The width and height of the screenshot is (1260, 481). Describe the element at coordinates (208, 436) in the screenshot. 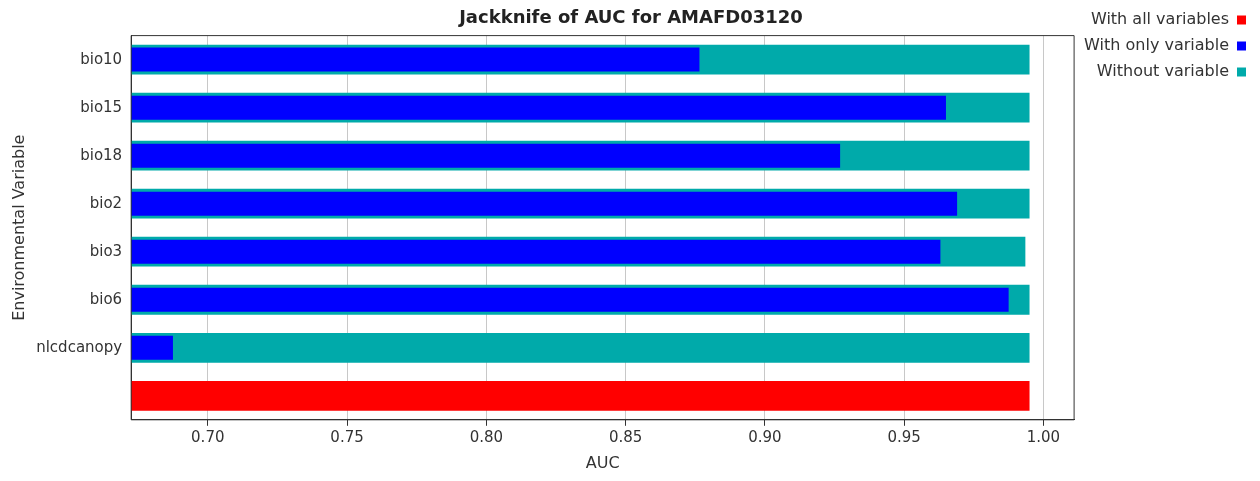

I see `x-tick-label: 0.70` at that location.